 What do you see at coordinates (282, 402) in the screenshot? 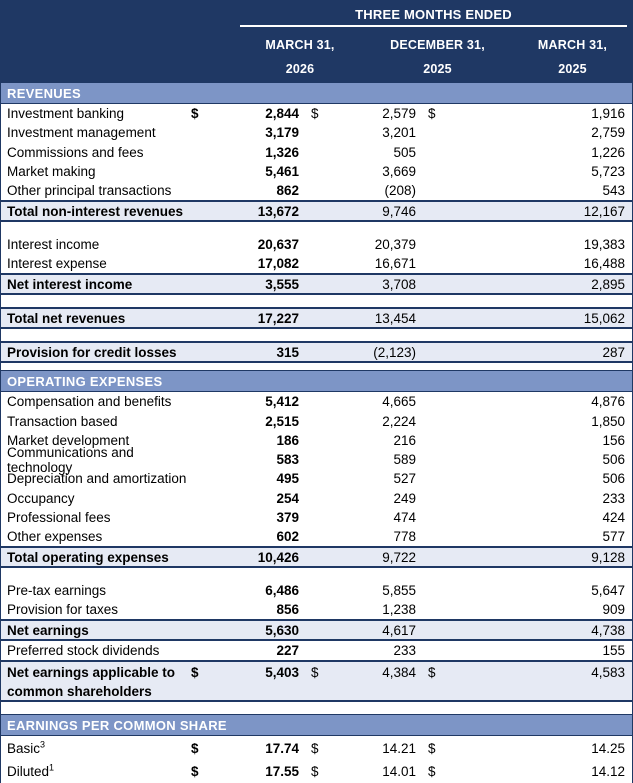
I see `value-cell: 5,412` at bounding box center [282, 402].